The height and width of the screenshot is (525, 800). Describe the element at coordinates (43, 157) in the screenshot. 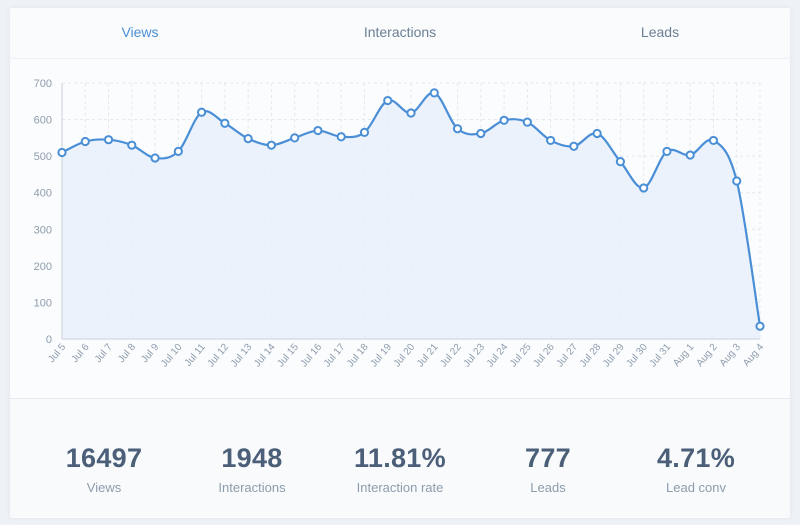

I see `y-tick-label: 500` at that location.